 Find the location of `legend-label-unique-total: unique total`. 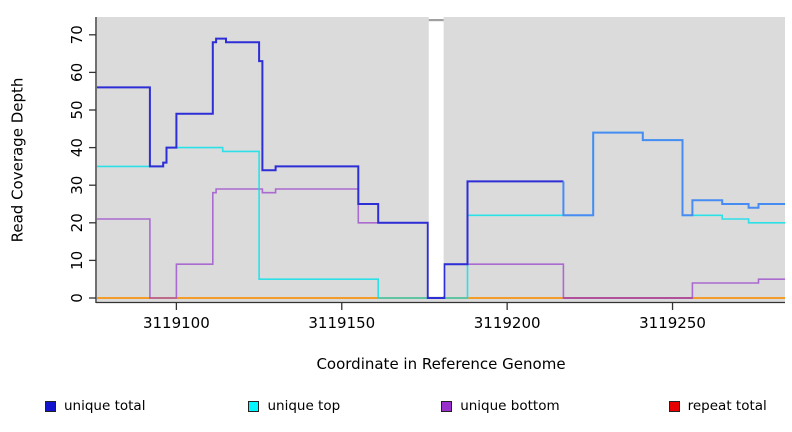

legend-label-unique-total: unique total is located at coordinates (105, 406).